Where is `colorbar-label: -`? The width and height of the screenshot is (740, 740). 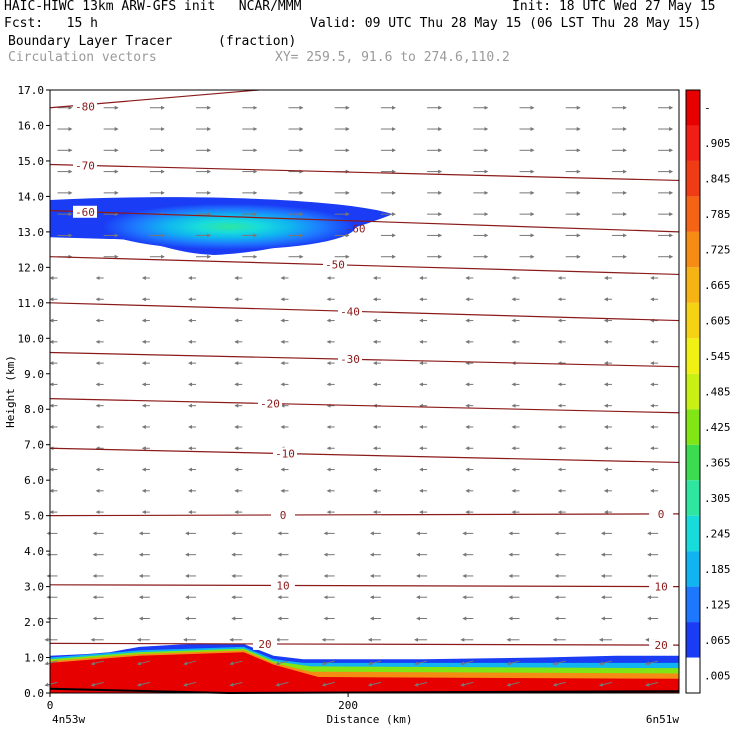 colorbar-label: - is located at coordinates (707, 108).